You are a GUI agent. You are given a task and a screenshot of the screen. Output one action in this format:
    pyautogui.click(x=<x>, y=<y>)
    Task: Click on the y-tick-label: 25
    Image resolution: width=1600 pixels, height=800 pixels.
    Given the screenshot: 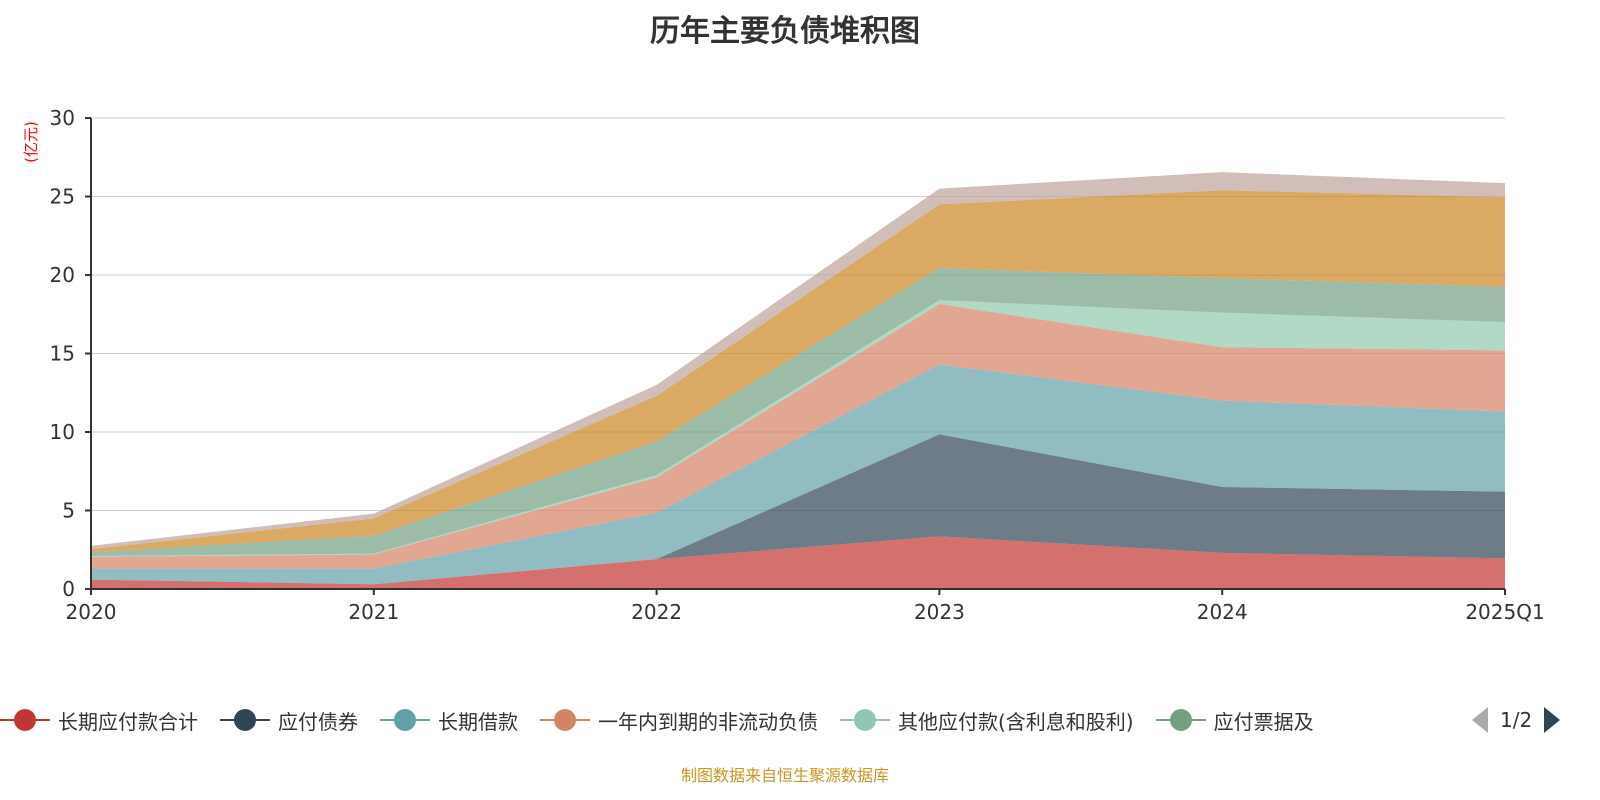 What is the action you would take?
    pyautogui.click(x=62, y=197)
    